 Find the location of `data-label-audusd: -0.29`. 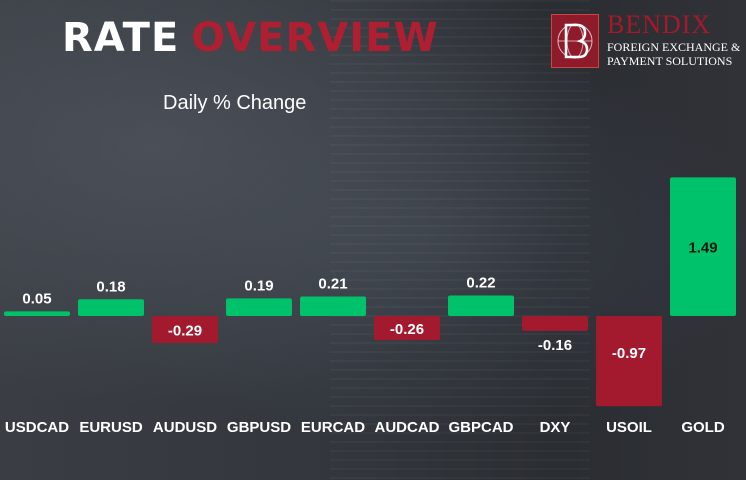

data-label-audusd: -0.29 is located at coordinates (185, 330).